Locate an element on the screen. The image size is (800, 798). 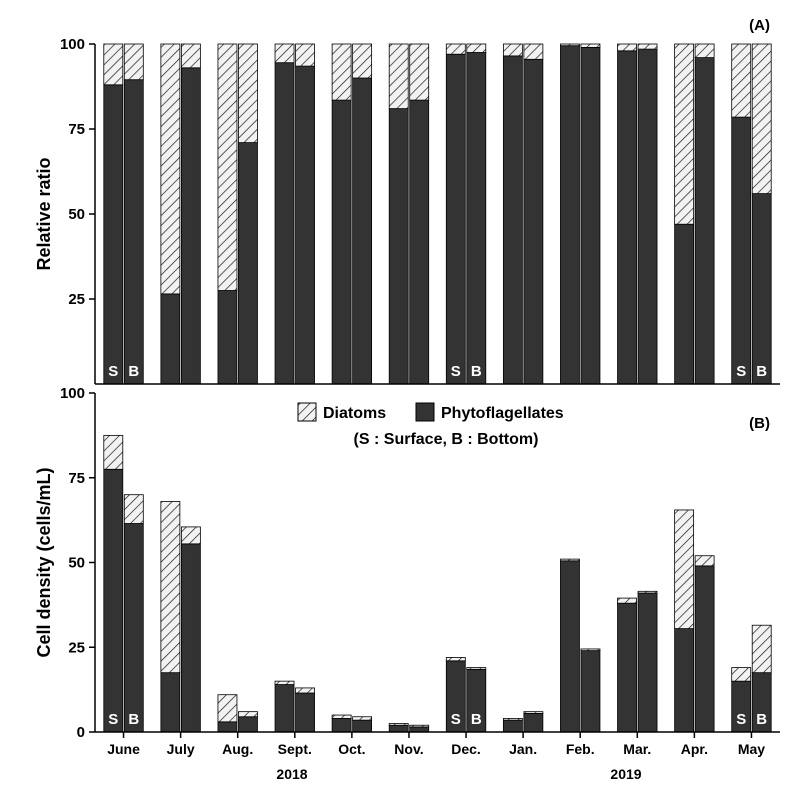
y-axis-label: Relative ratio is located at coordinates (44, 213).